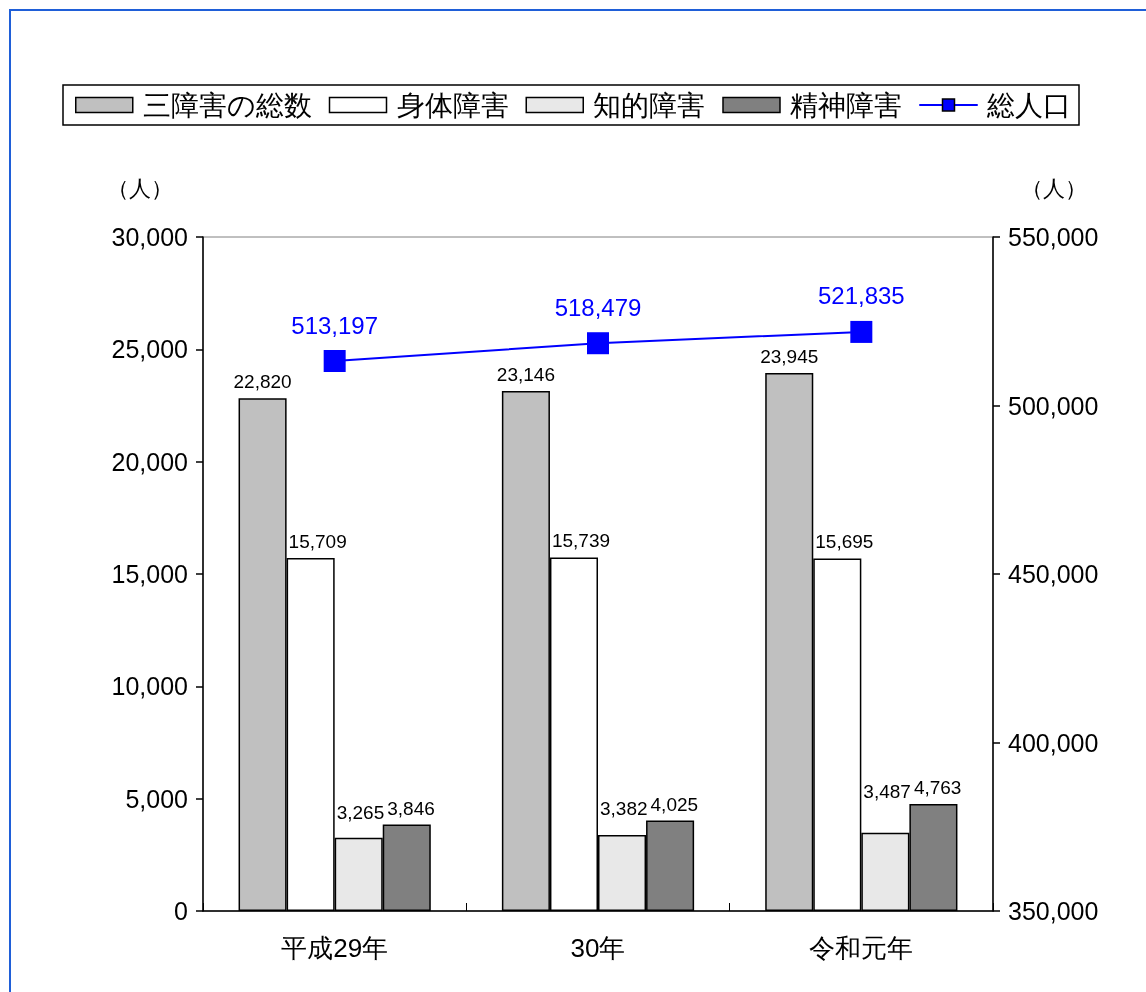 The image size is (1146, 992). What do you see at coordinates (1054, 188) in the screenshot?
I see `y2-axis-title: （人）` at bounding box center [1054, 188].